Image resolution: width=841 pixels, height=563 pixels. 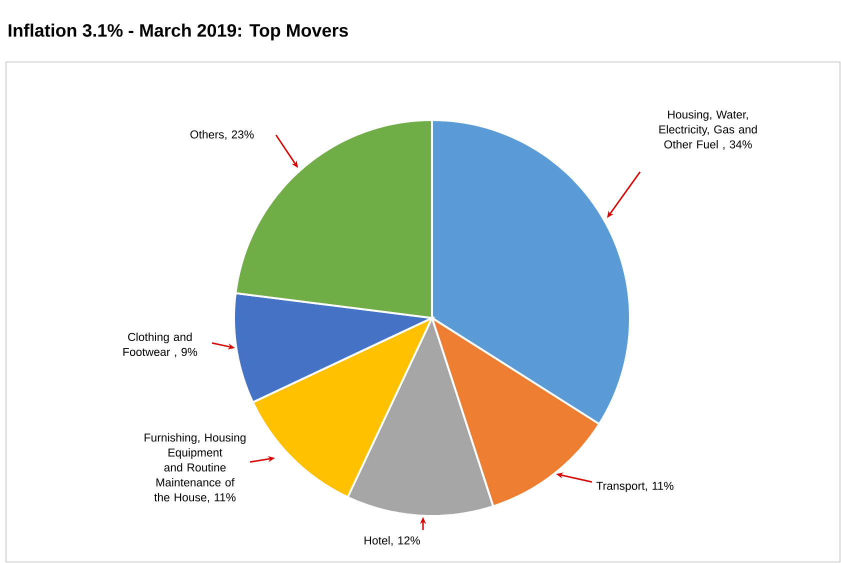 I want to click on slice-label: Housing, Water, Electricity, Gas and Other Fuel , 34%, so click(x=708, y=130).